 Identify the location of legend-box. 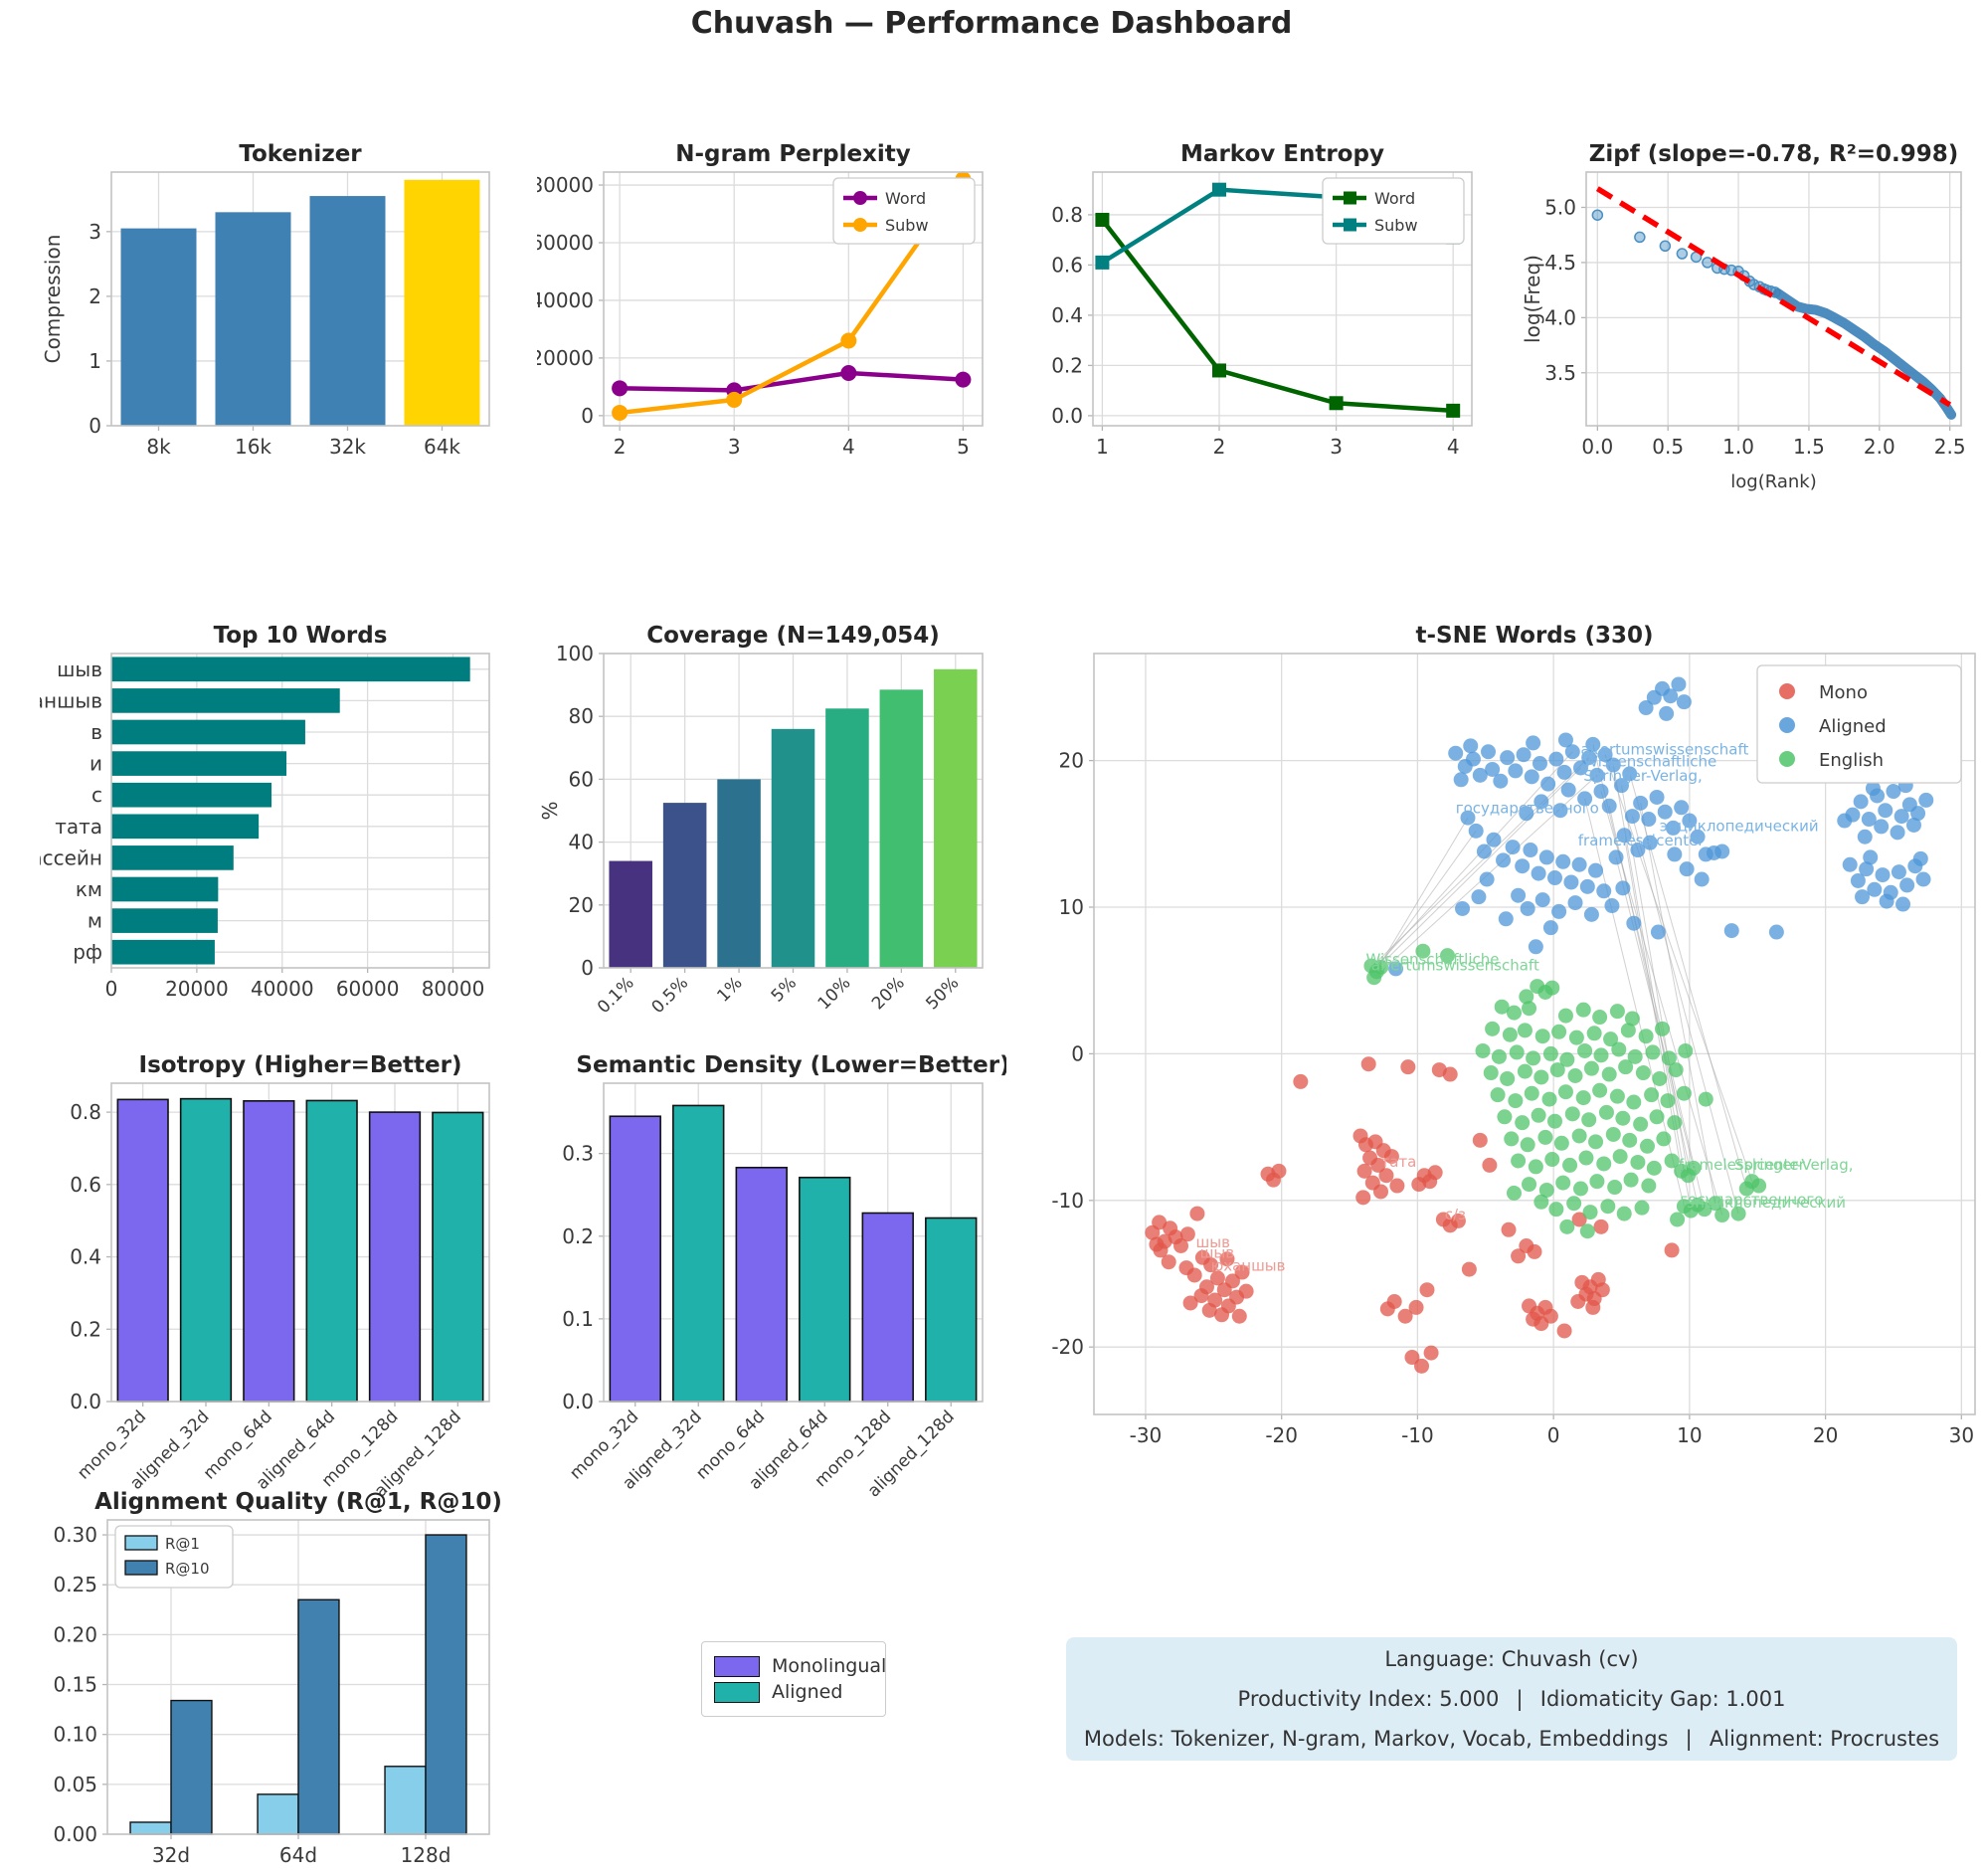
(1859, 724).